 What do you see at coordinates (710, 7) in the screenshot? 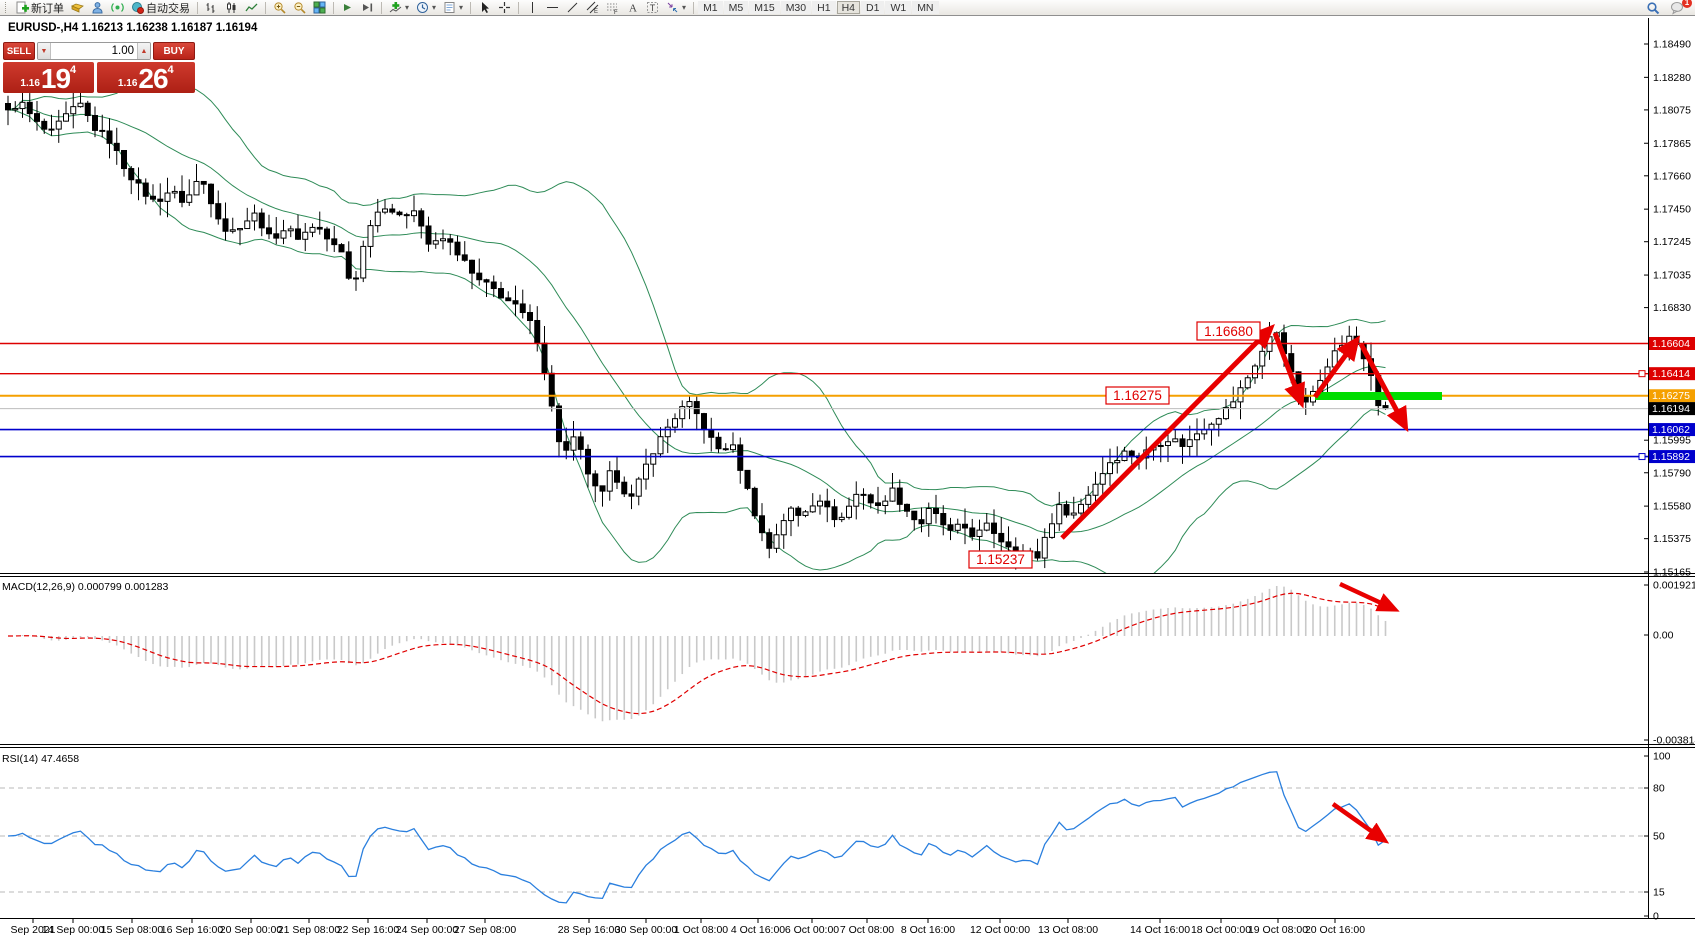
I see `tab-timeframe-m1: M1` at bounding box center [710, 7].